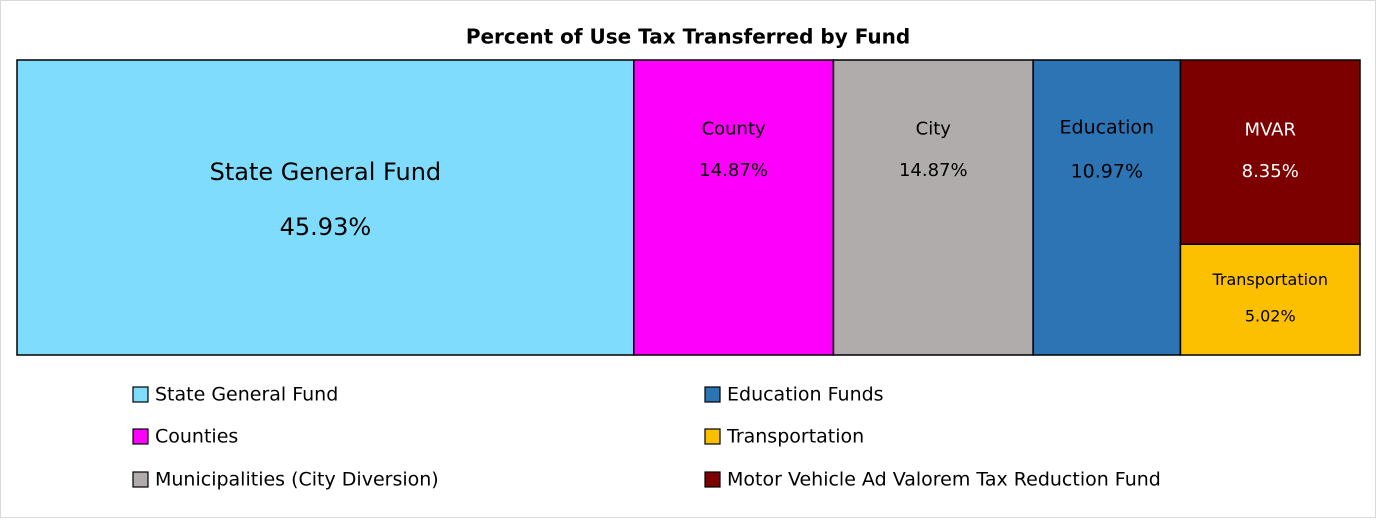 The width and height of the screenshot is (1376, 522). What do you see at coordinates (1107, 128) in the screenshot?
I see `tile-label: Education` at bounding box center [1107, 128].